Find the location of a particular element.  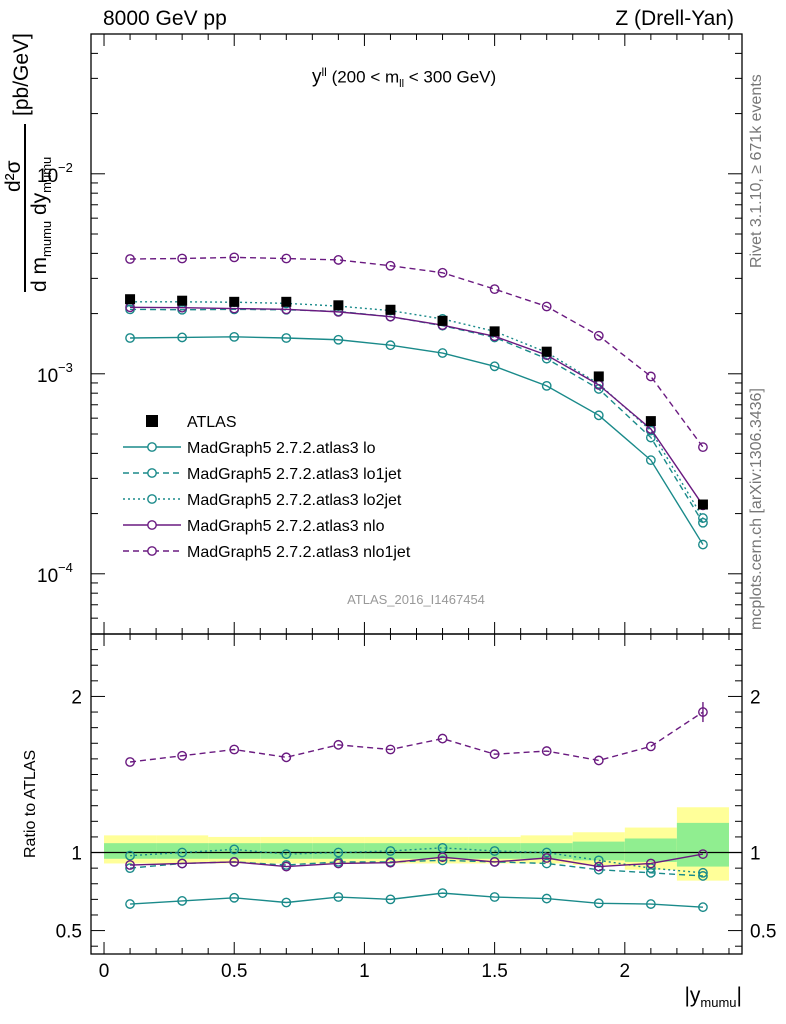

analysis-watermark: ATLAS_2016_I1467454 is located at coordinates (416, 599).